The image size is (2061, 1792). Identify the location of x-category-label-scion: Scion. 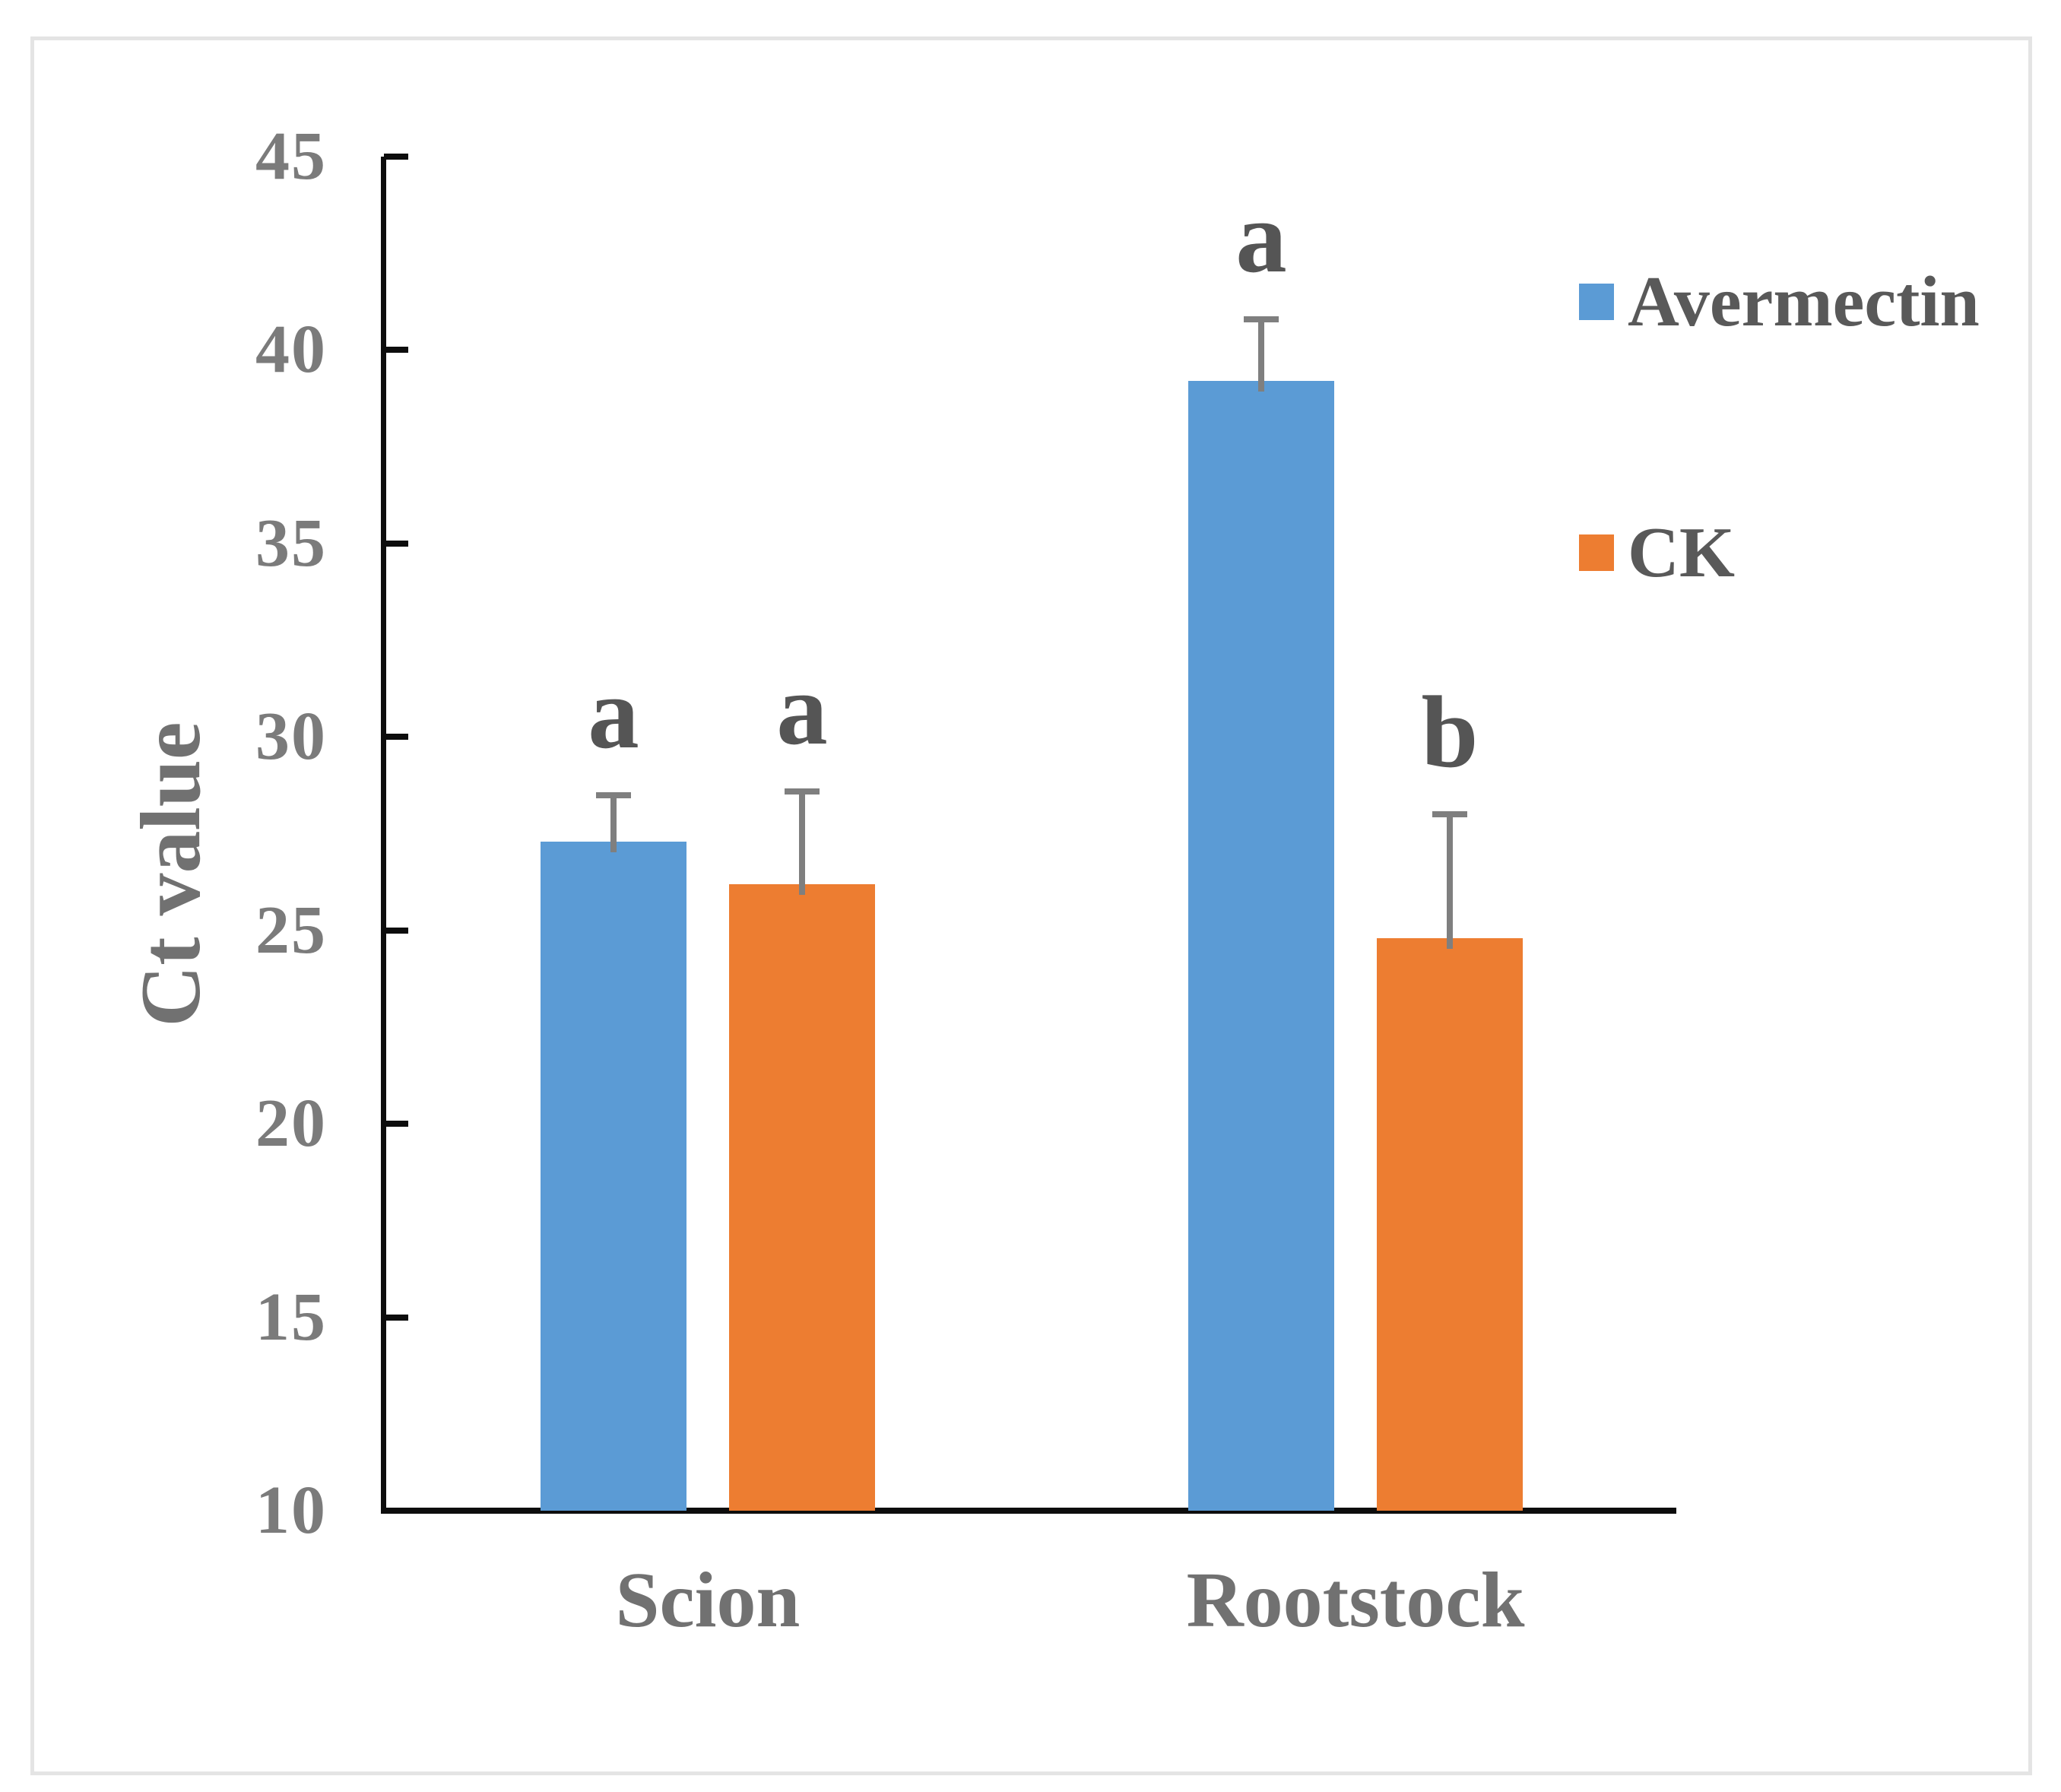
(708, 1600).